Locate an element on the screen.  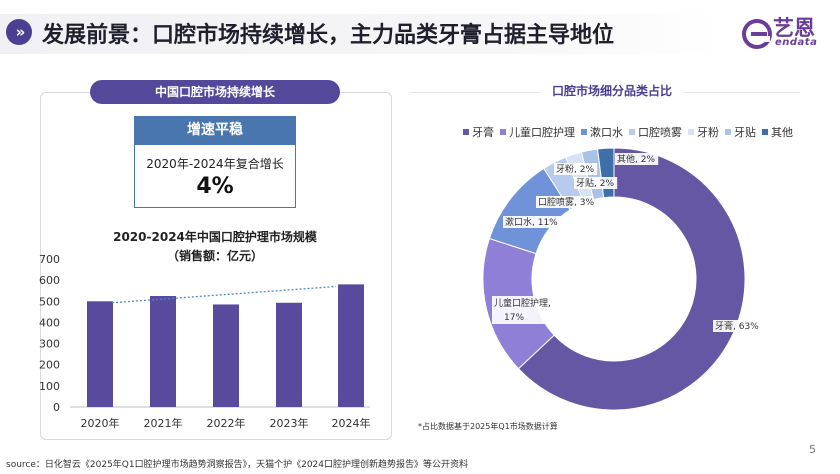
legend-item: 漱口水 is located at coordinates (602, 132).